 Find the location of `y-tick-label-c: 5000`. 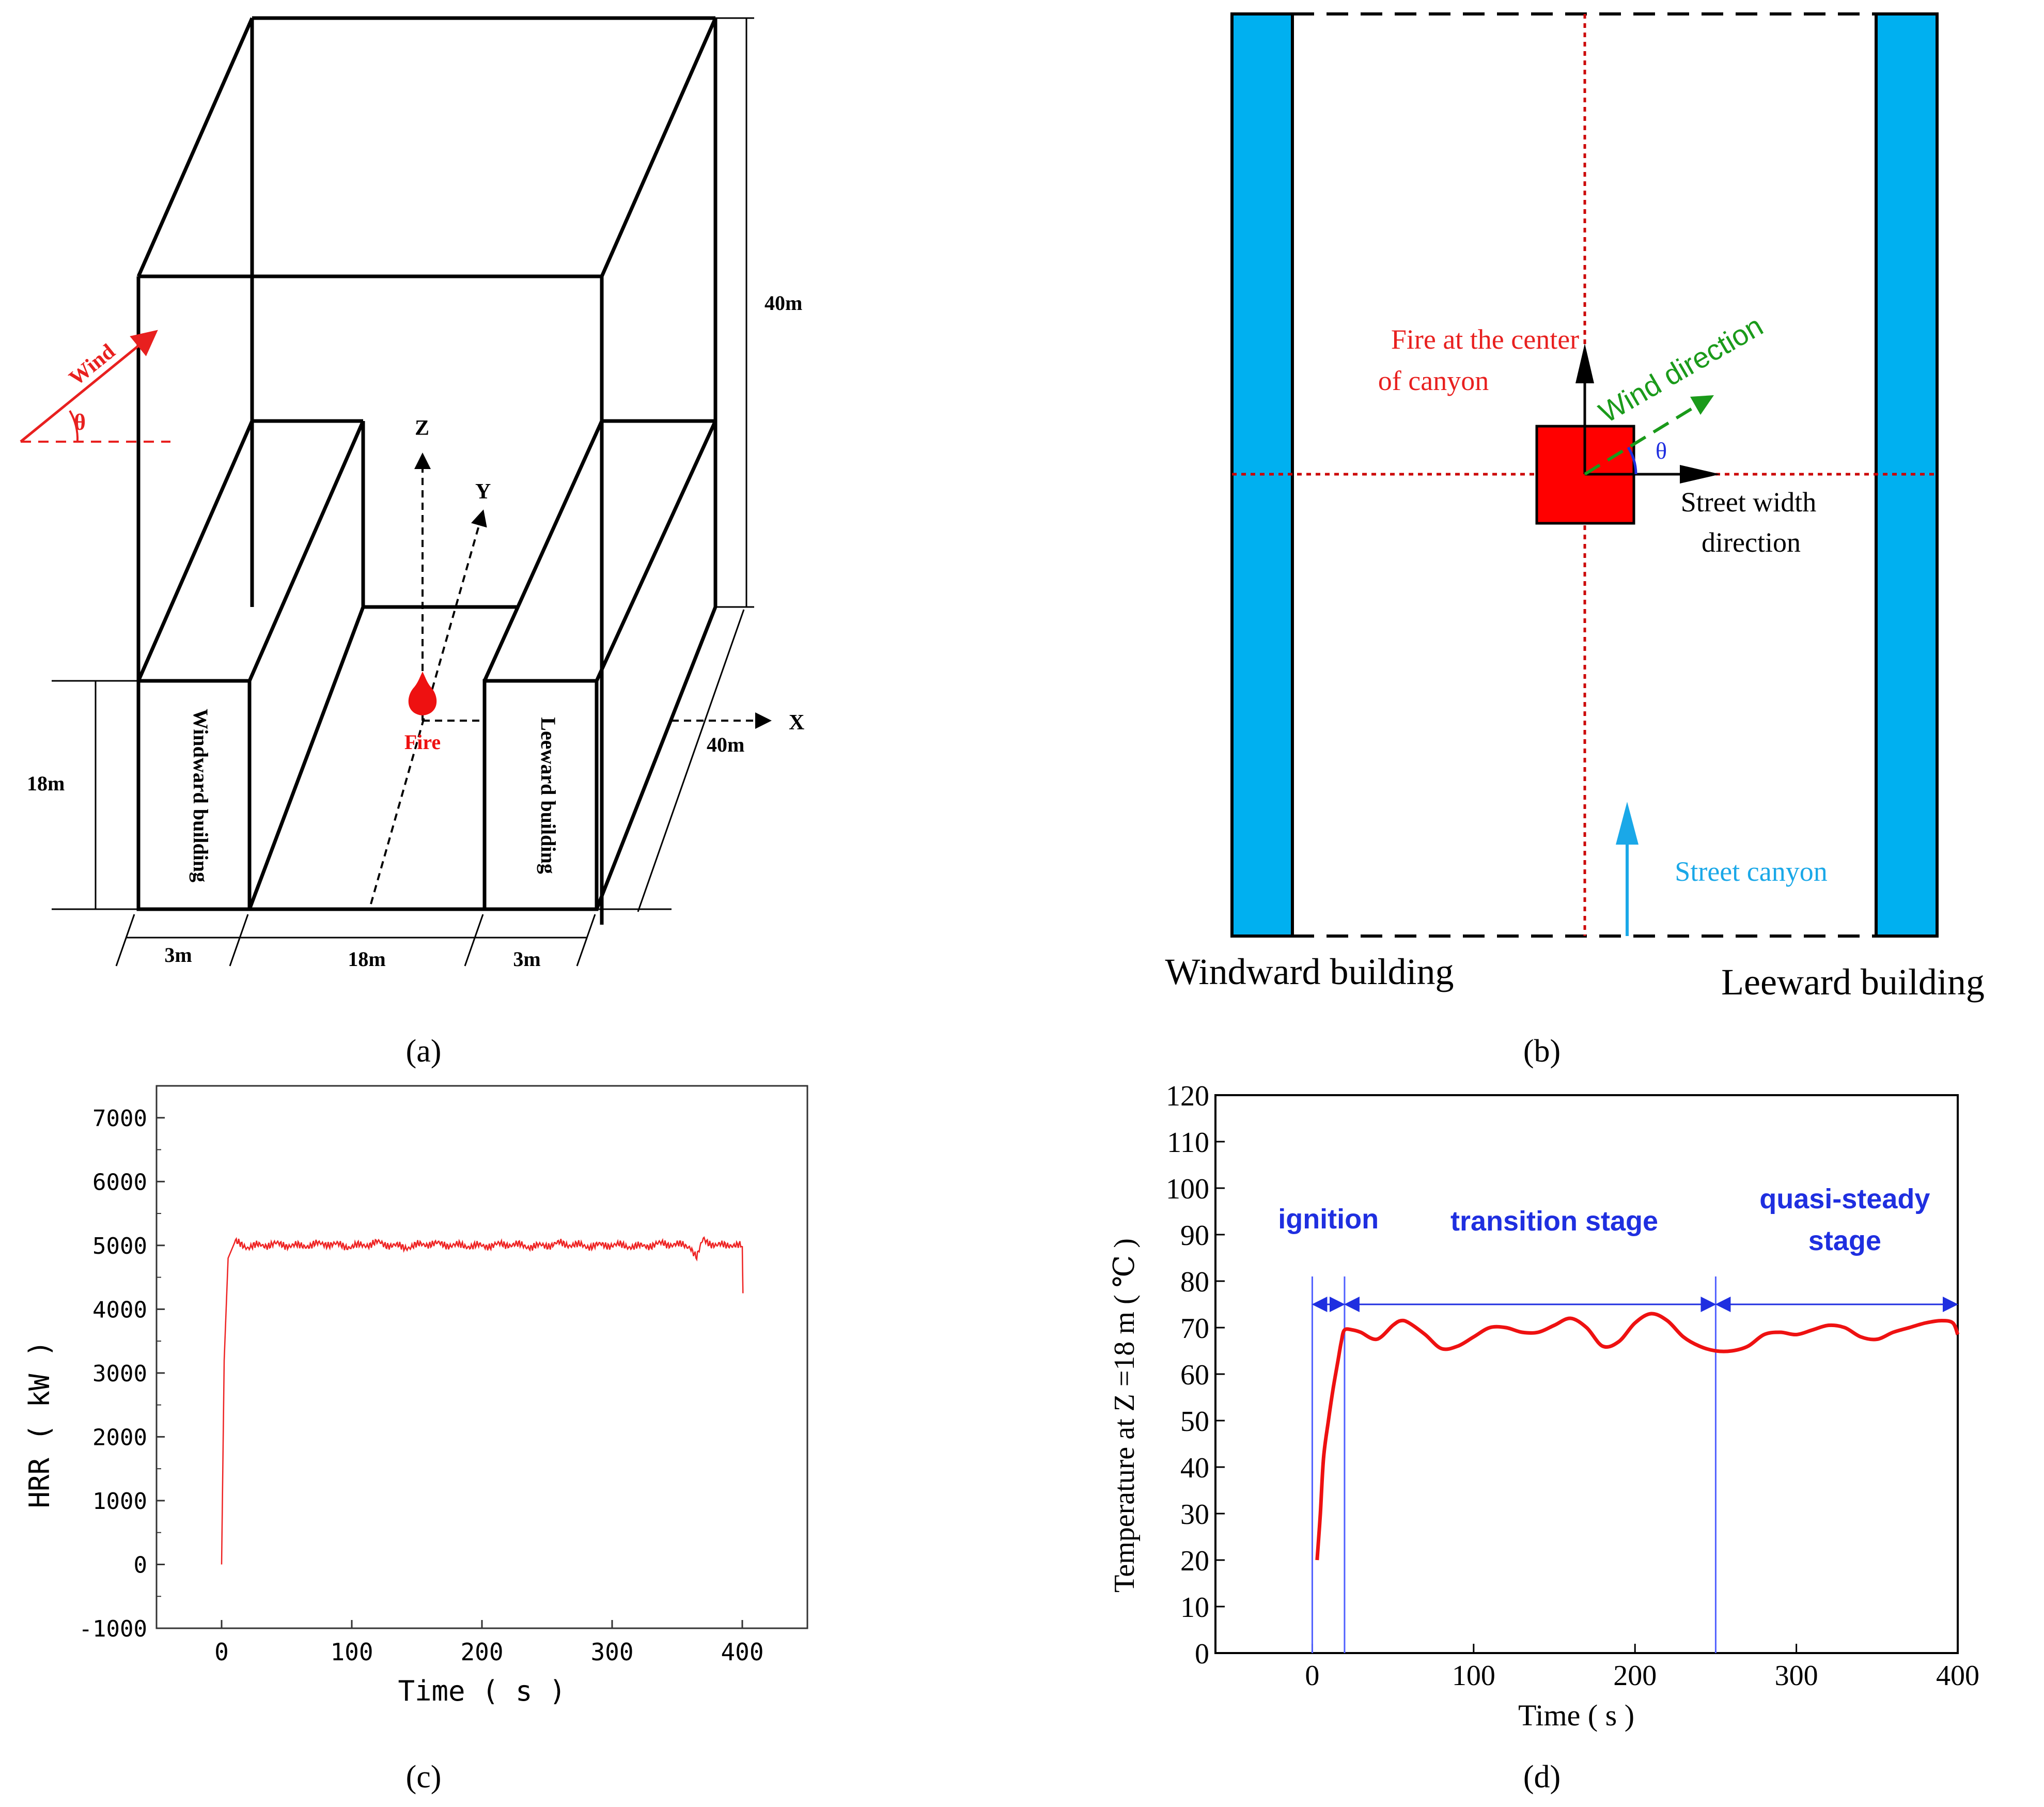

y-tick-label-c: 5000 is located at coordinates (119, 1246).